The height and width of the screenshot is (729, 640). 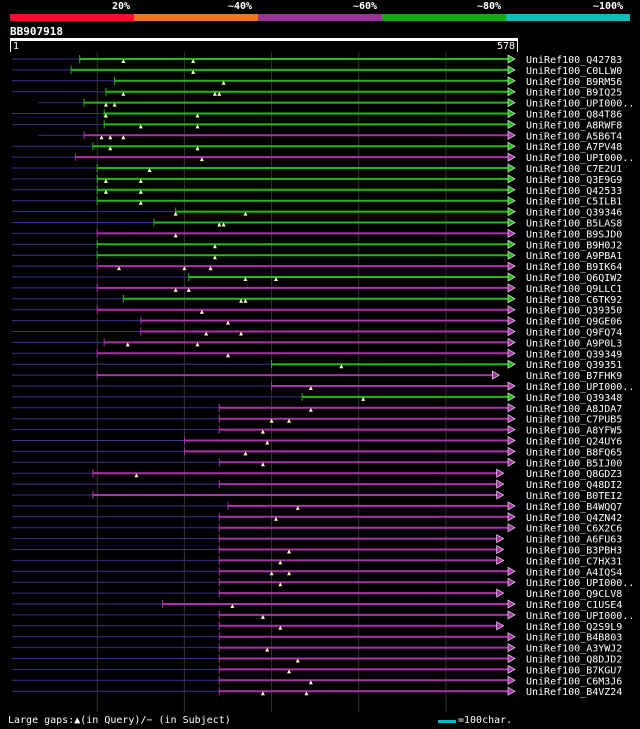 I want to click on hit-row: UniRef100_A8JDA7, so click(x=317, y=409).